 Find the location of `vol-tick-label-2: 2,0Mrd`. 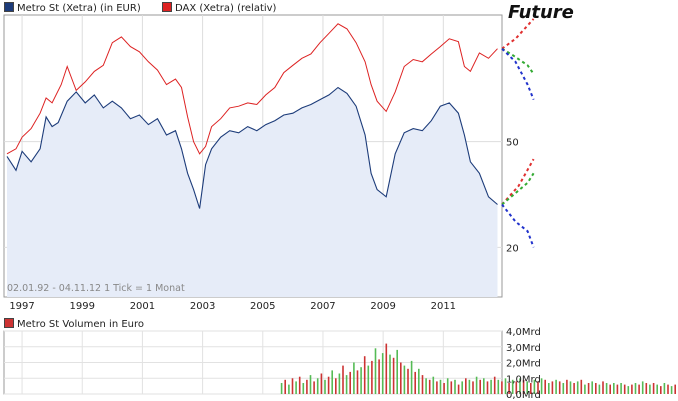

vol-tick-label-2: 2,0Mrd is located at coordinates (523, 364).